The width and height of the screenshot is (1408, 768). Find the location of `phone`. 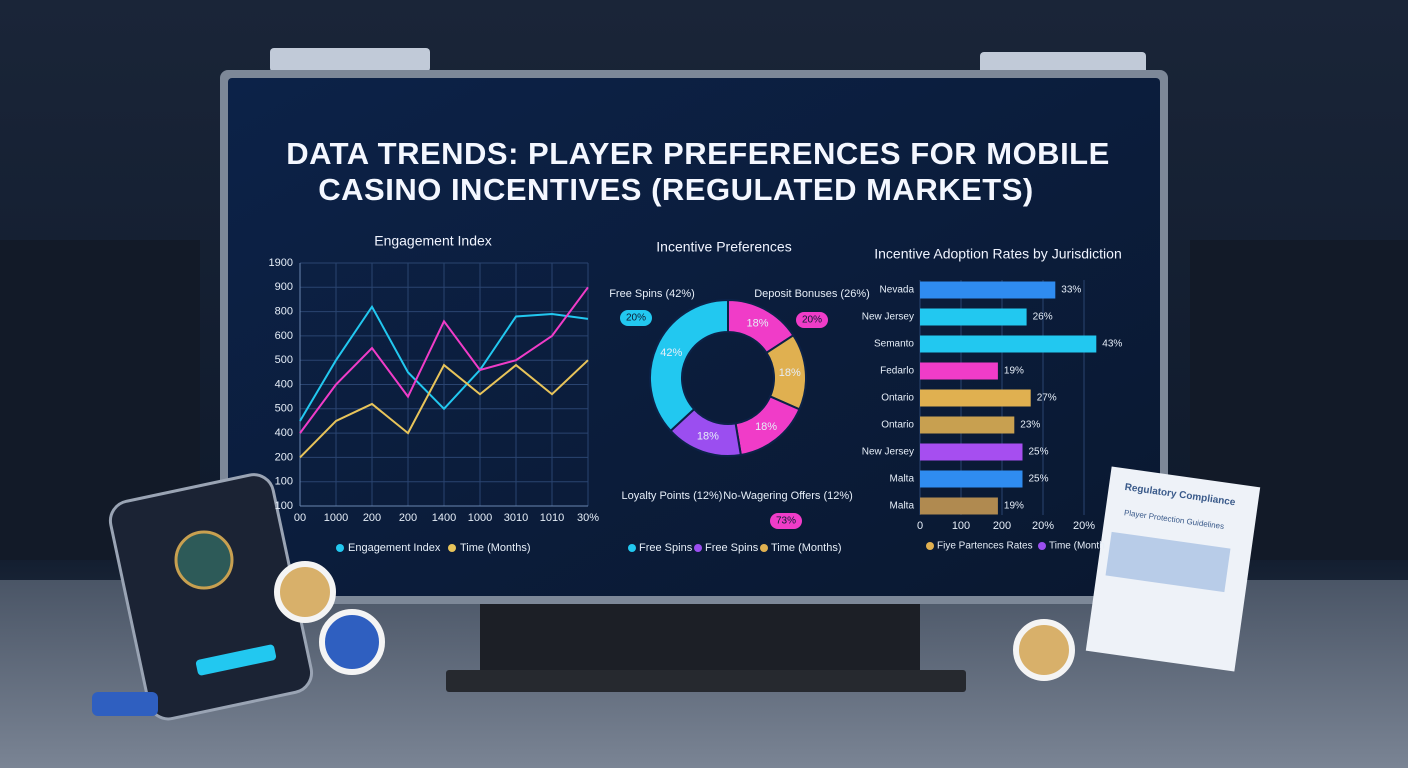

phone is located at coordinates (211, 597).